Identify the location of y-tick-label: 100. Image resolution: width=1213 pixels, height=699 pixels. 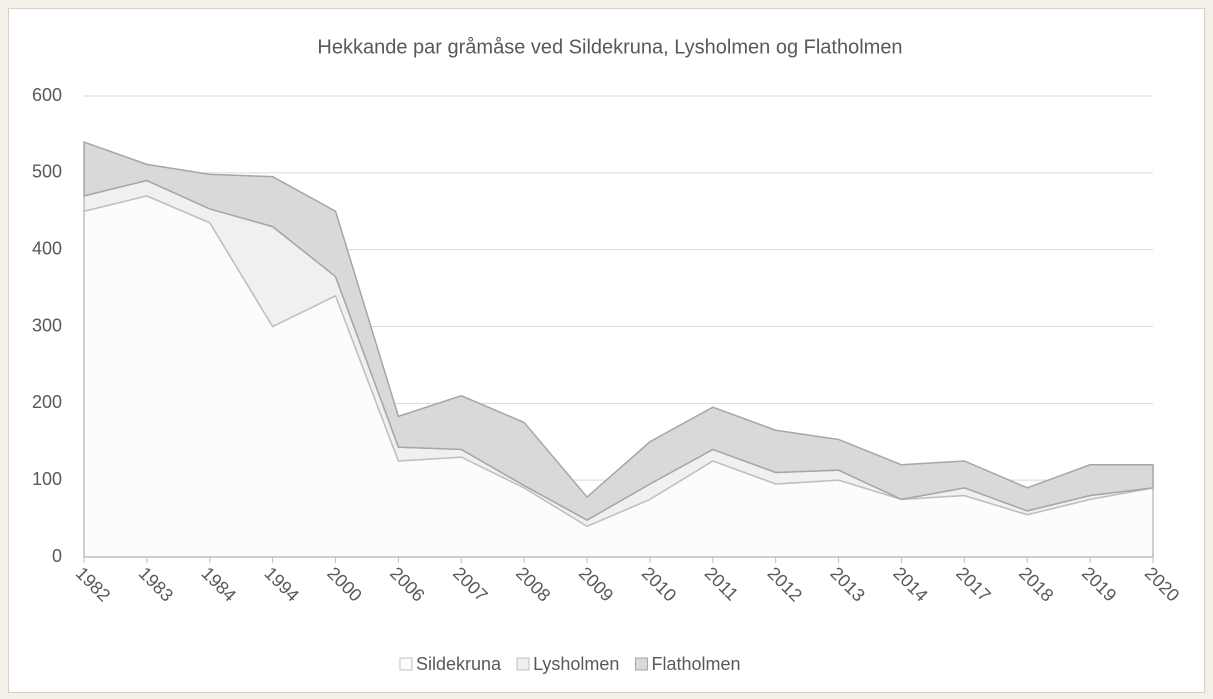
(47, 479).